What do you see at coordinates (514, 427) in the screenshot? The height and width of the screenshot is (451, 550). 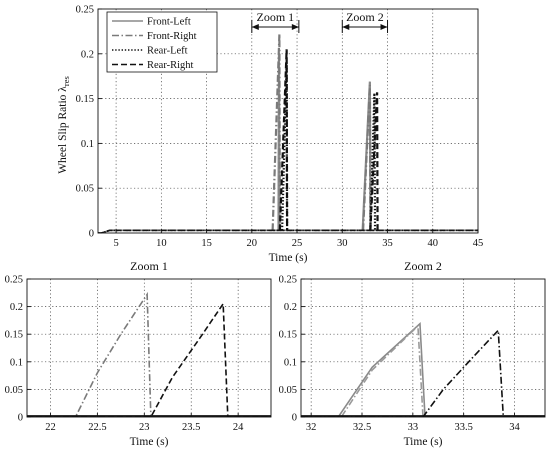 I see `x-tick-label: 34` at bounding box center [514, 427].